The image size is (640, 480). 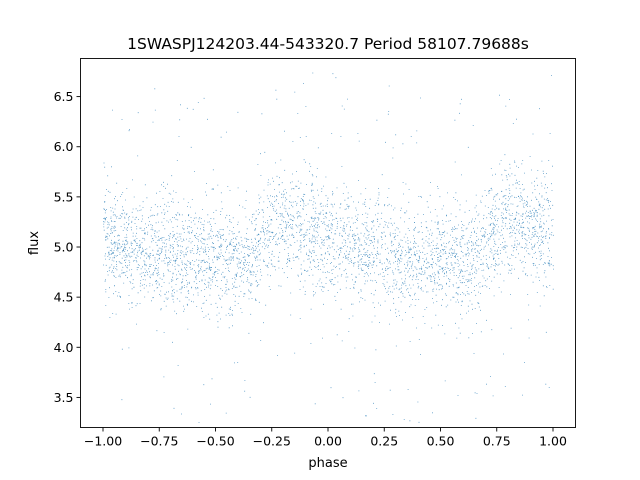 What do you see at coordinates (103, 441) in the screenshot?
I see `x-tick-label: −1.00` at bounding box center [103, 441].